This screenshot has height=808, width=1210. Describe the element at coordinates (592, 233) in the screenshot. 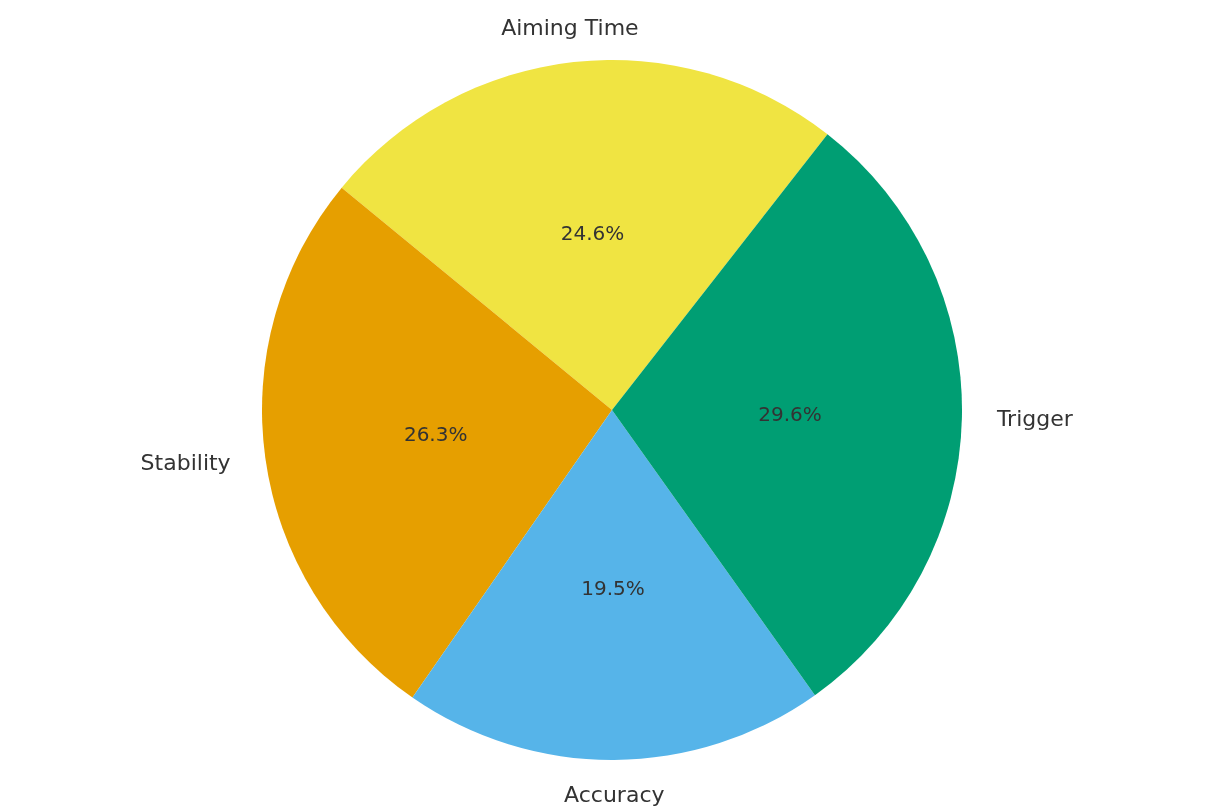

I see `data-label: 24.6%` at that location.